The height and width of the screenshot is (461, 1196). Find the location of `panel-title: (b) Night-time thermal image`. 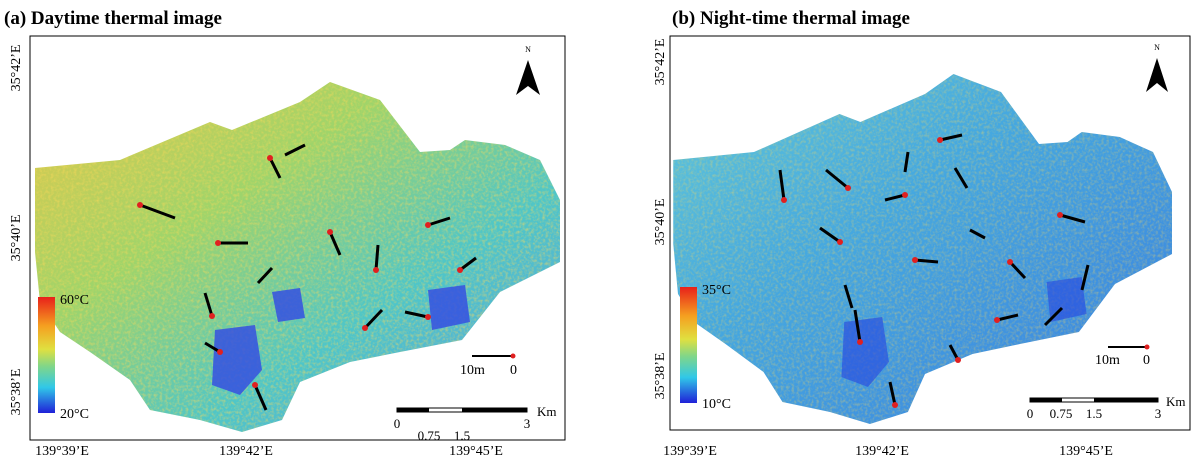

panel-title: (b) Night-time thermal image is located at coordinates (791, 18).